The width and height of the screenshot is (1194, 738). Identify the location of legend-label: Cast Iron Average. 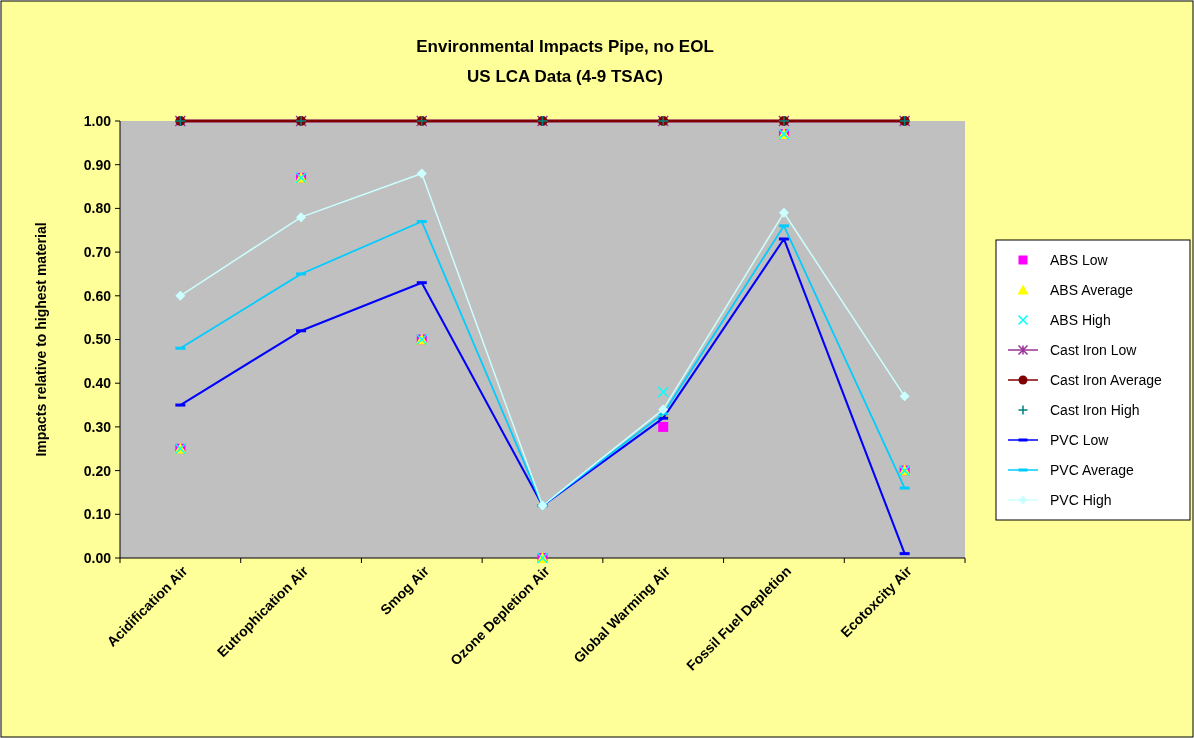
(1106, 379).